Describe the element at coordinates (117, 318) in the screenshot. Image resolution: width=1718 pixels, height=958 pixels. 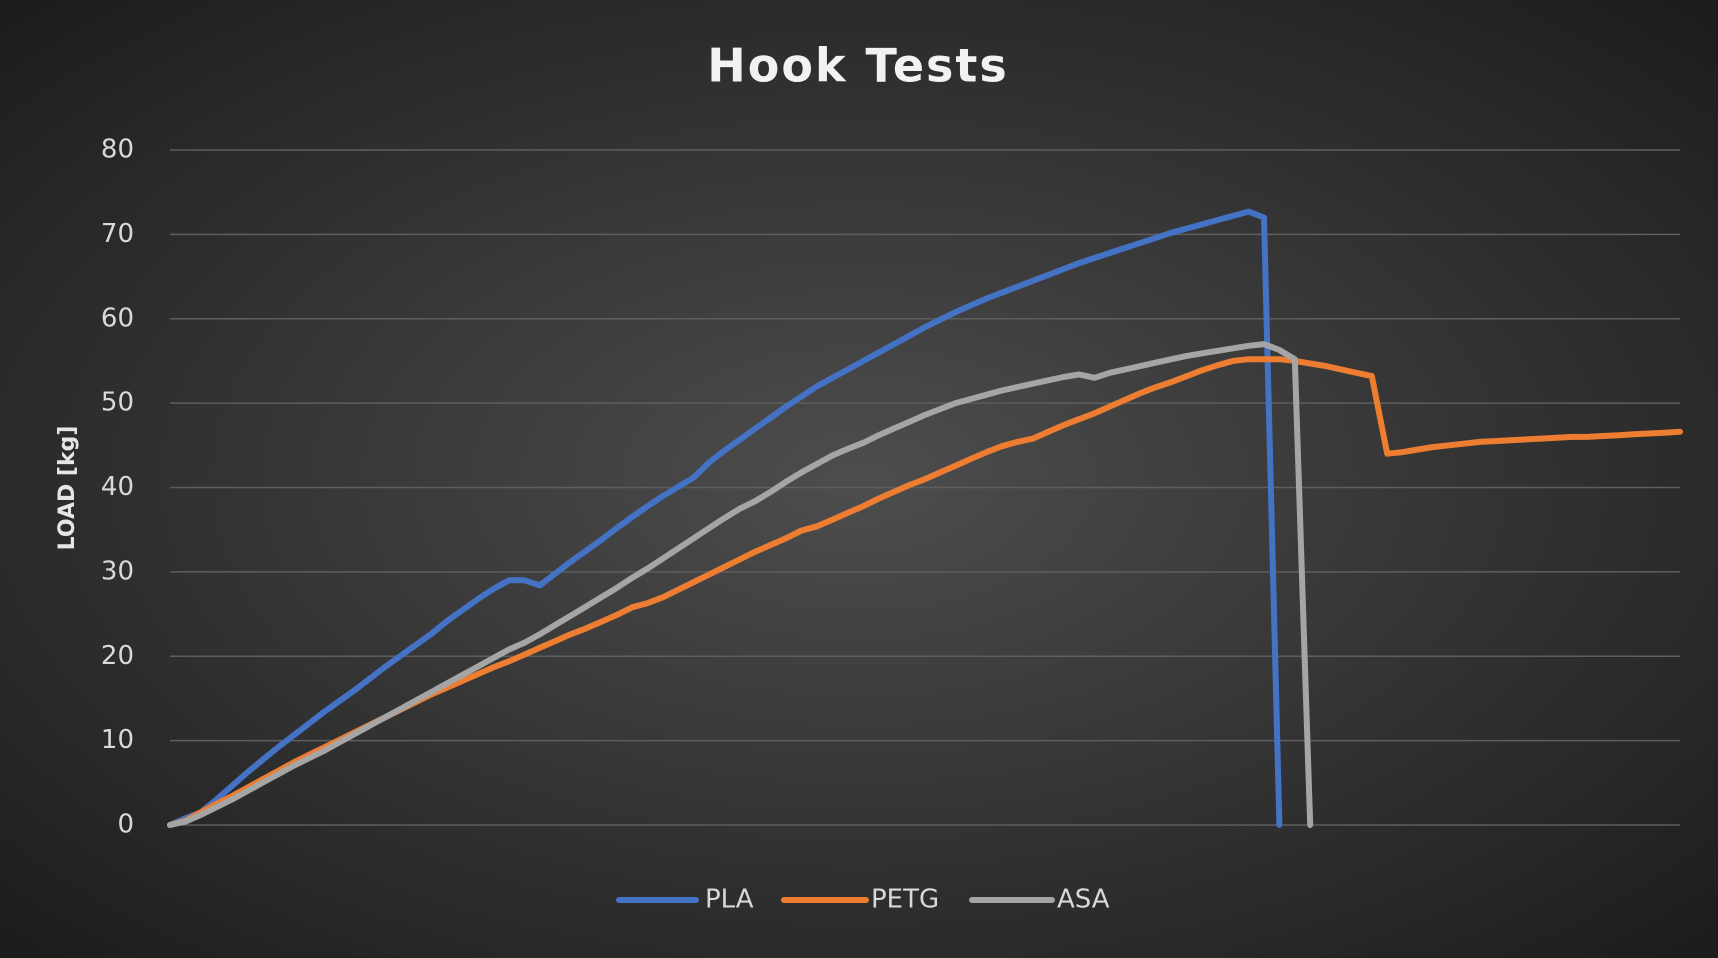
I see `y-tick-label: 60` at that location.